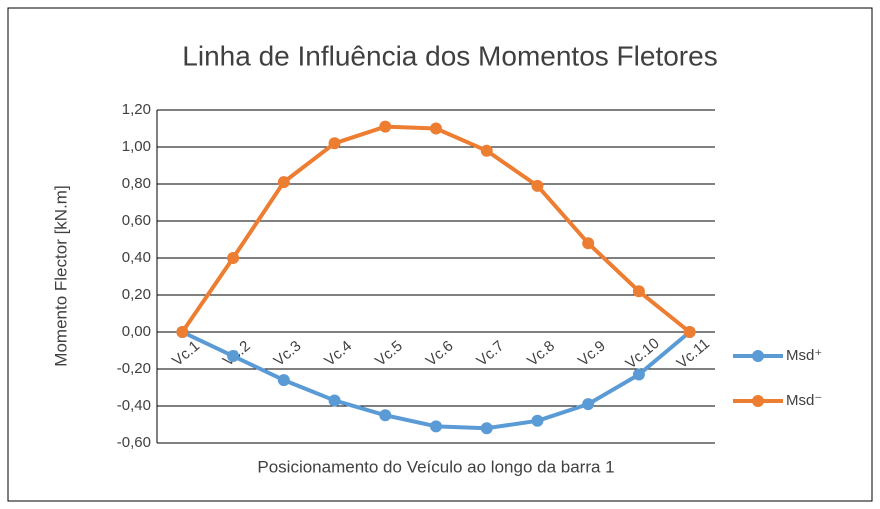 This screenshot has width=880, height=509. I want to click on y-tick-label: 0,00, so click(136, 331).